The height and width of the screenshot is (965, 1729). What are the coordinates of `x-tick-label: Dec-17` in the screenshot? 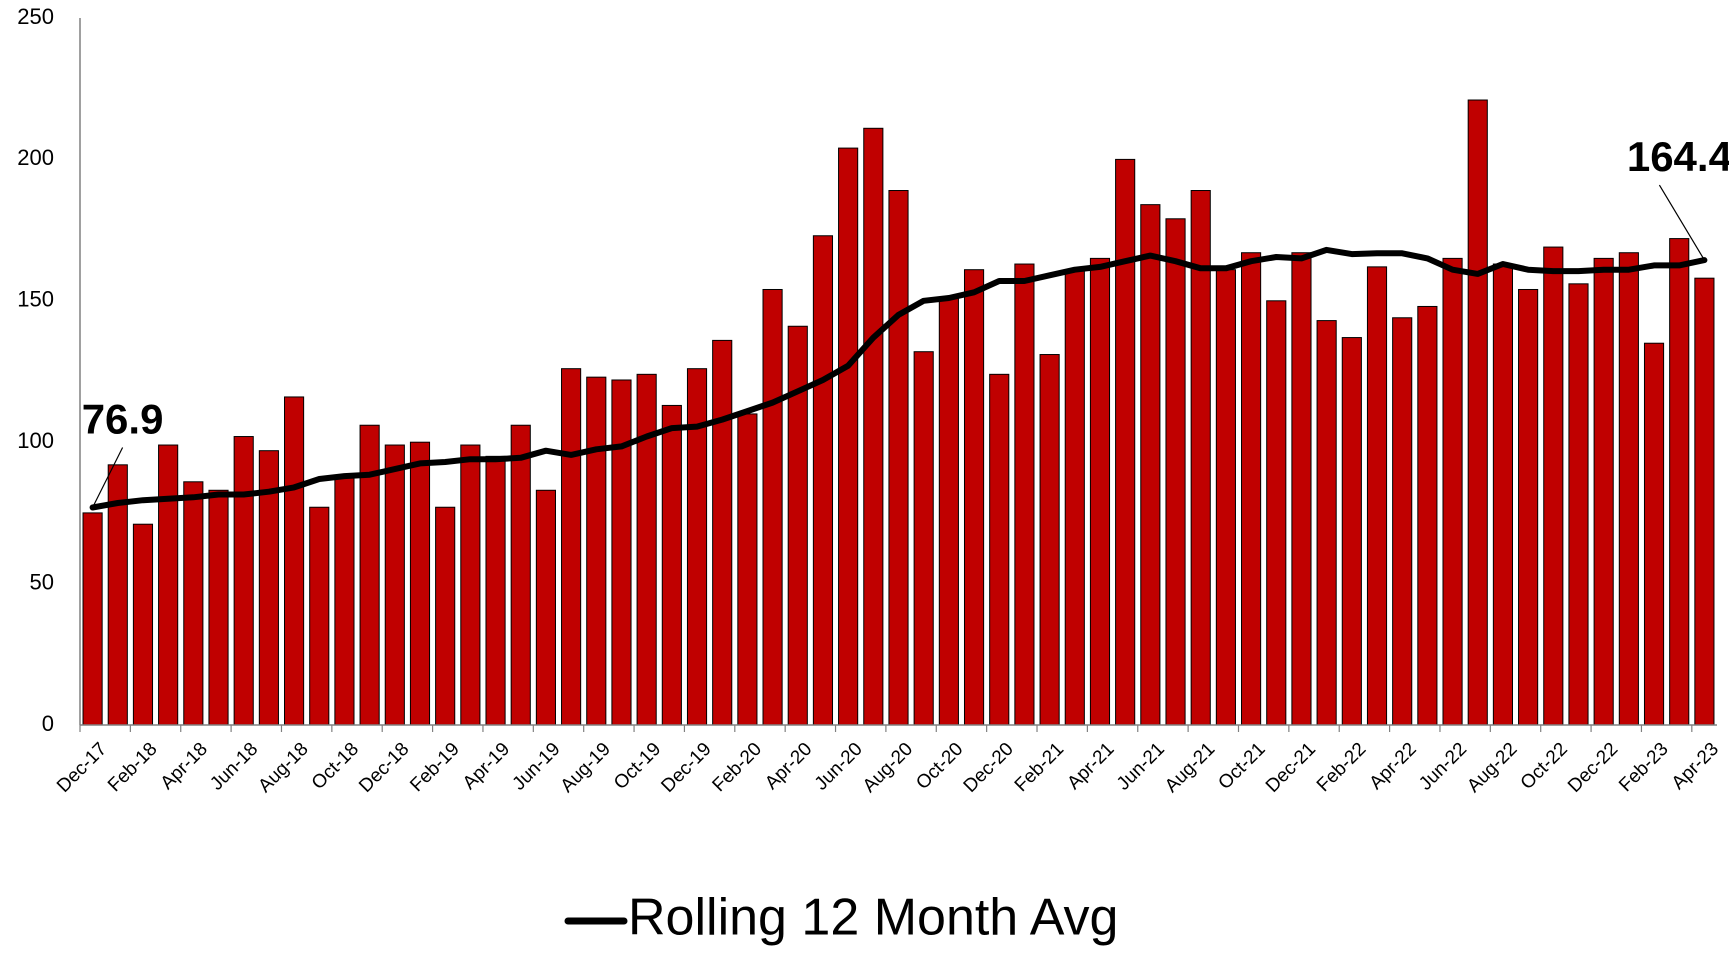 It's located at (82, 768).